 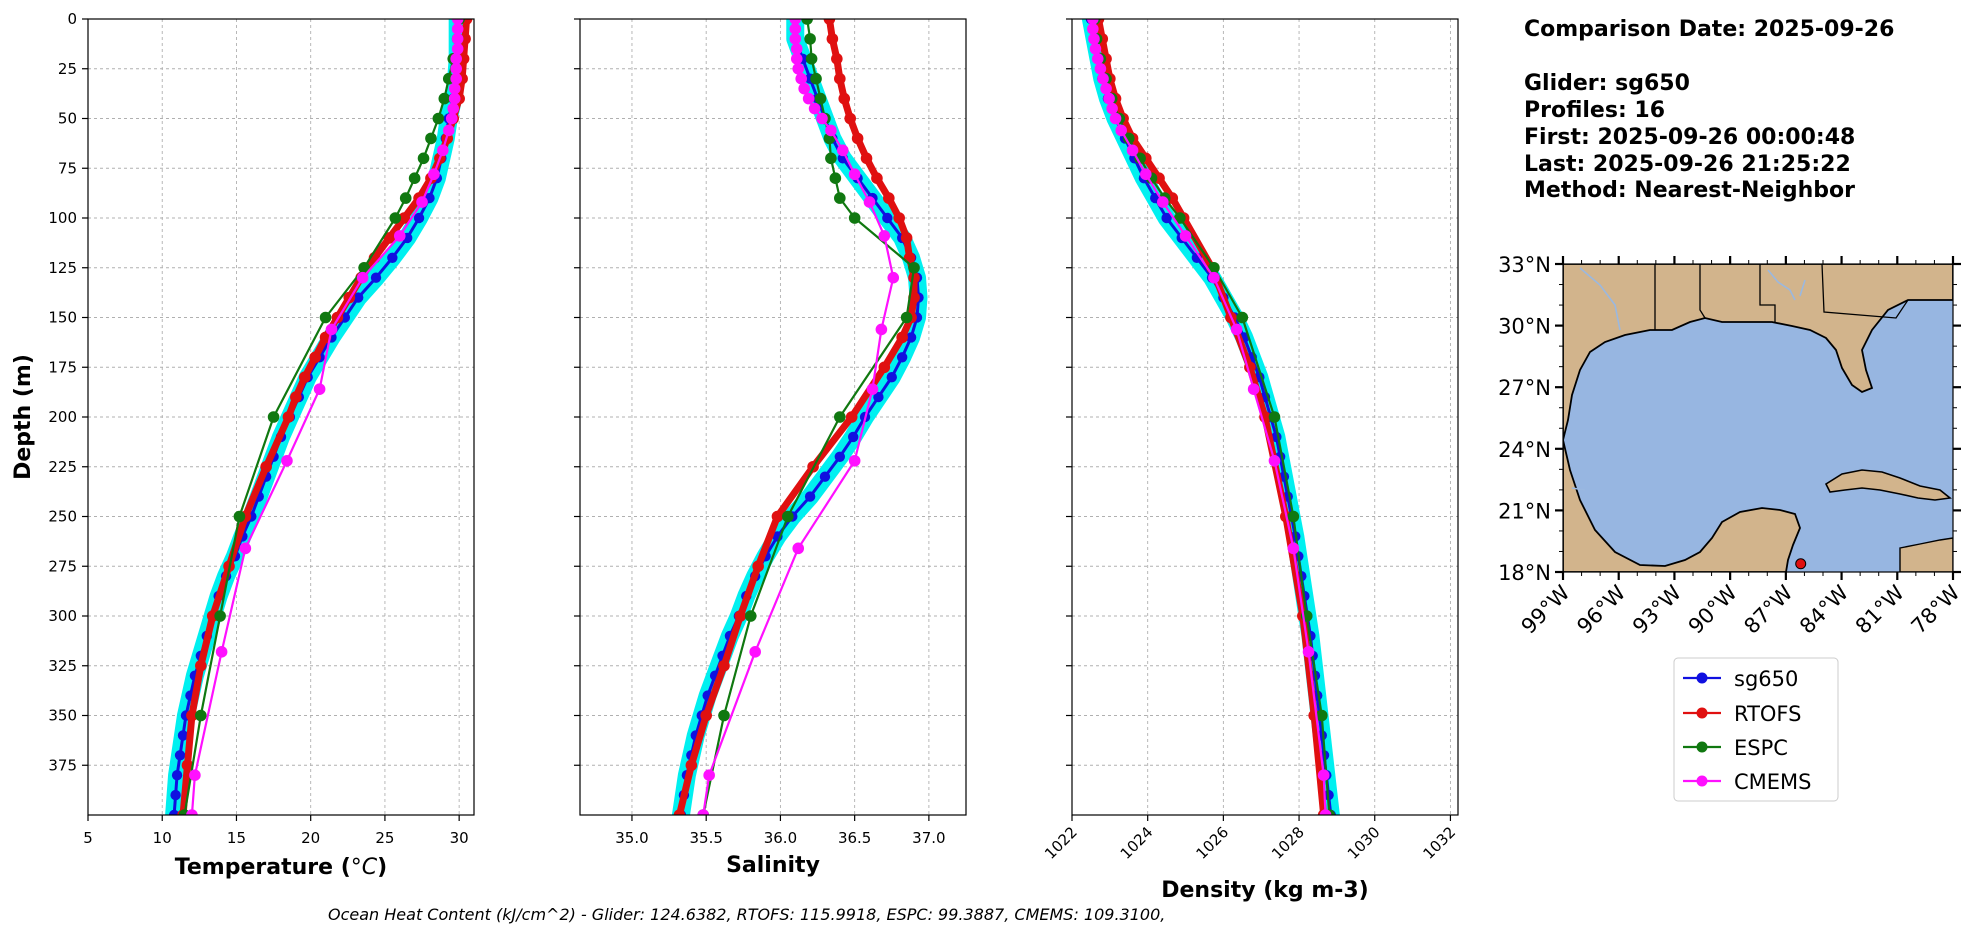 What do you see at coordinates (322, 417) in the screenshot?
I see `series-line-espc` at bounding box center [322, 417].